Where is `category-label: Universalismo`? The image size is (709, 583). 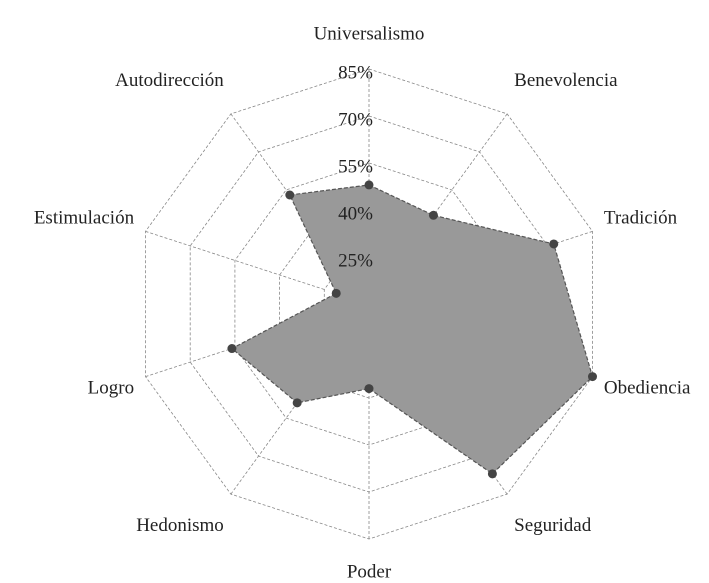 category-label: Universalismo is located at coordinates (369, 33).